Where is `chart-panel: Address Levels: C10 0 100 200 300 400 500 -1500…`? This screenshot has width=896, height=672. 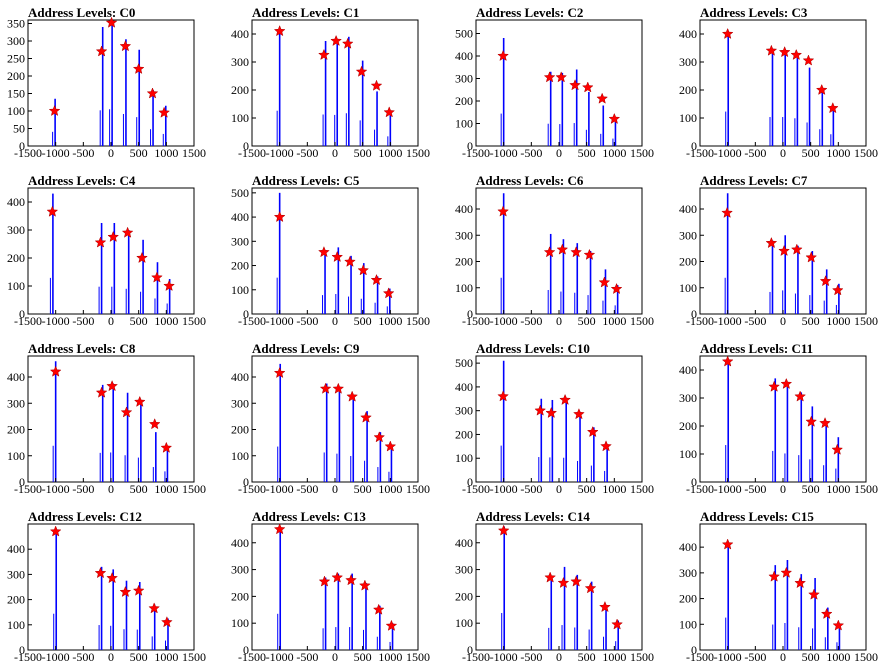 chart-panel: Address Levels: C10 0 100 200 300 400 500 -1500… is located at coordinates (560, 420).